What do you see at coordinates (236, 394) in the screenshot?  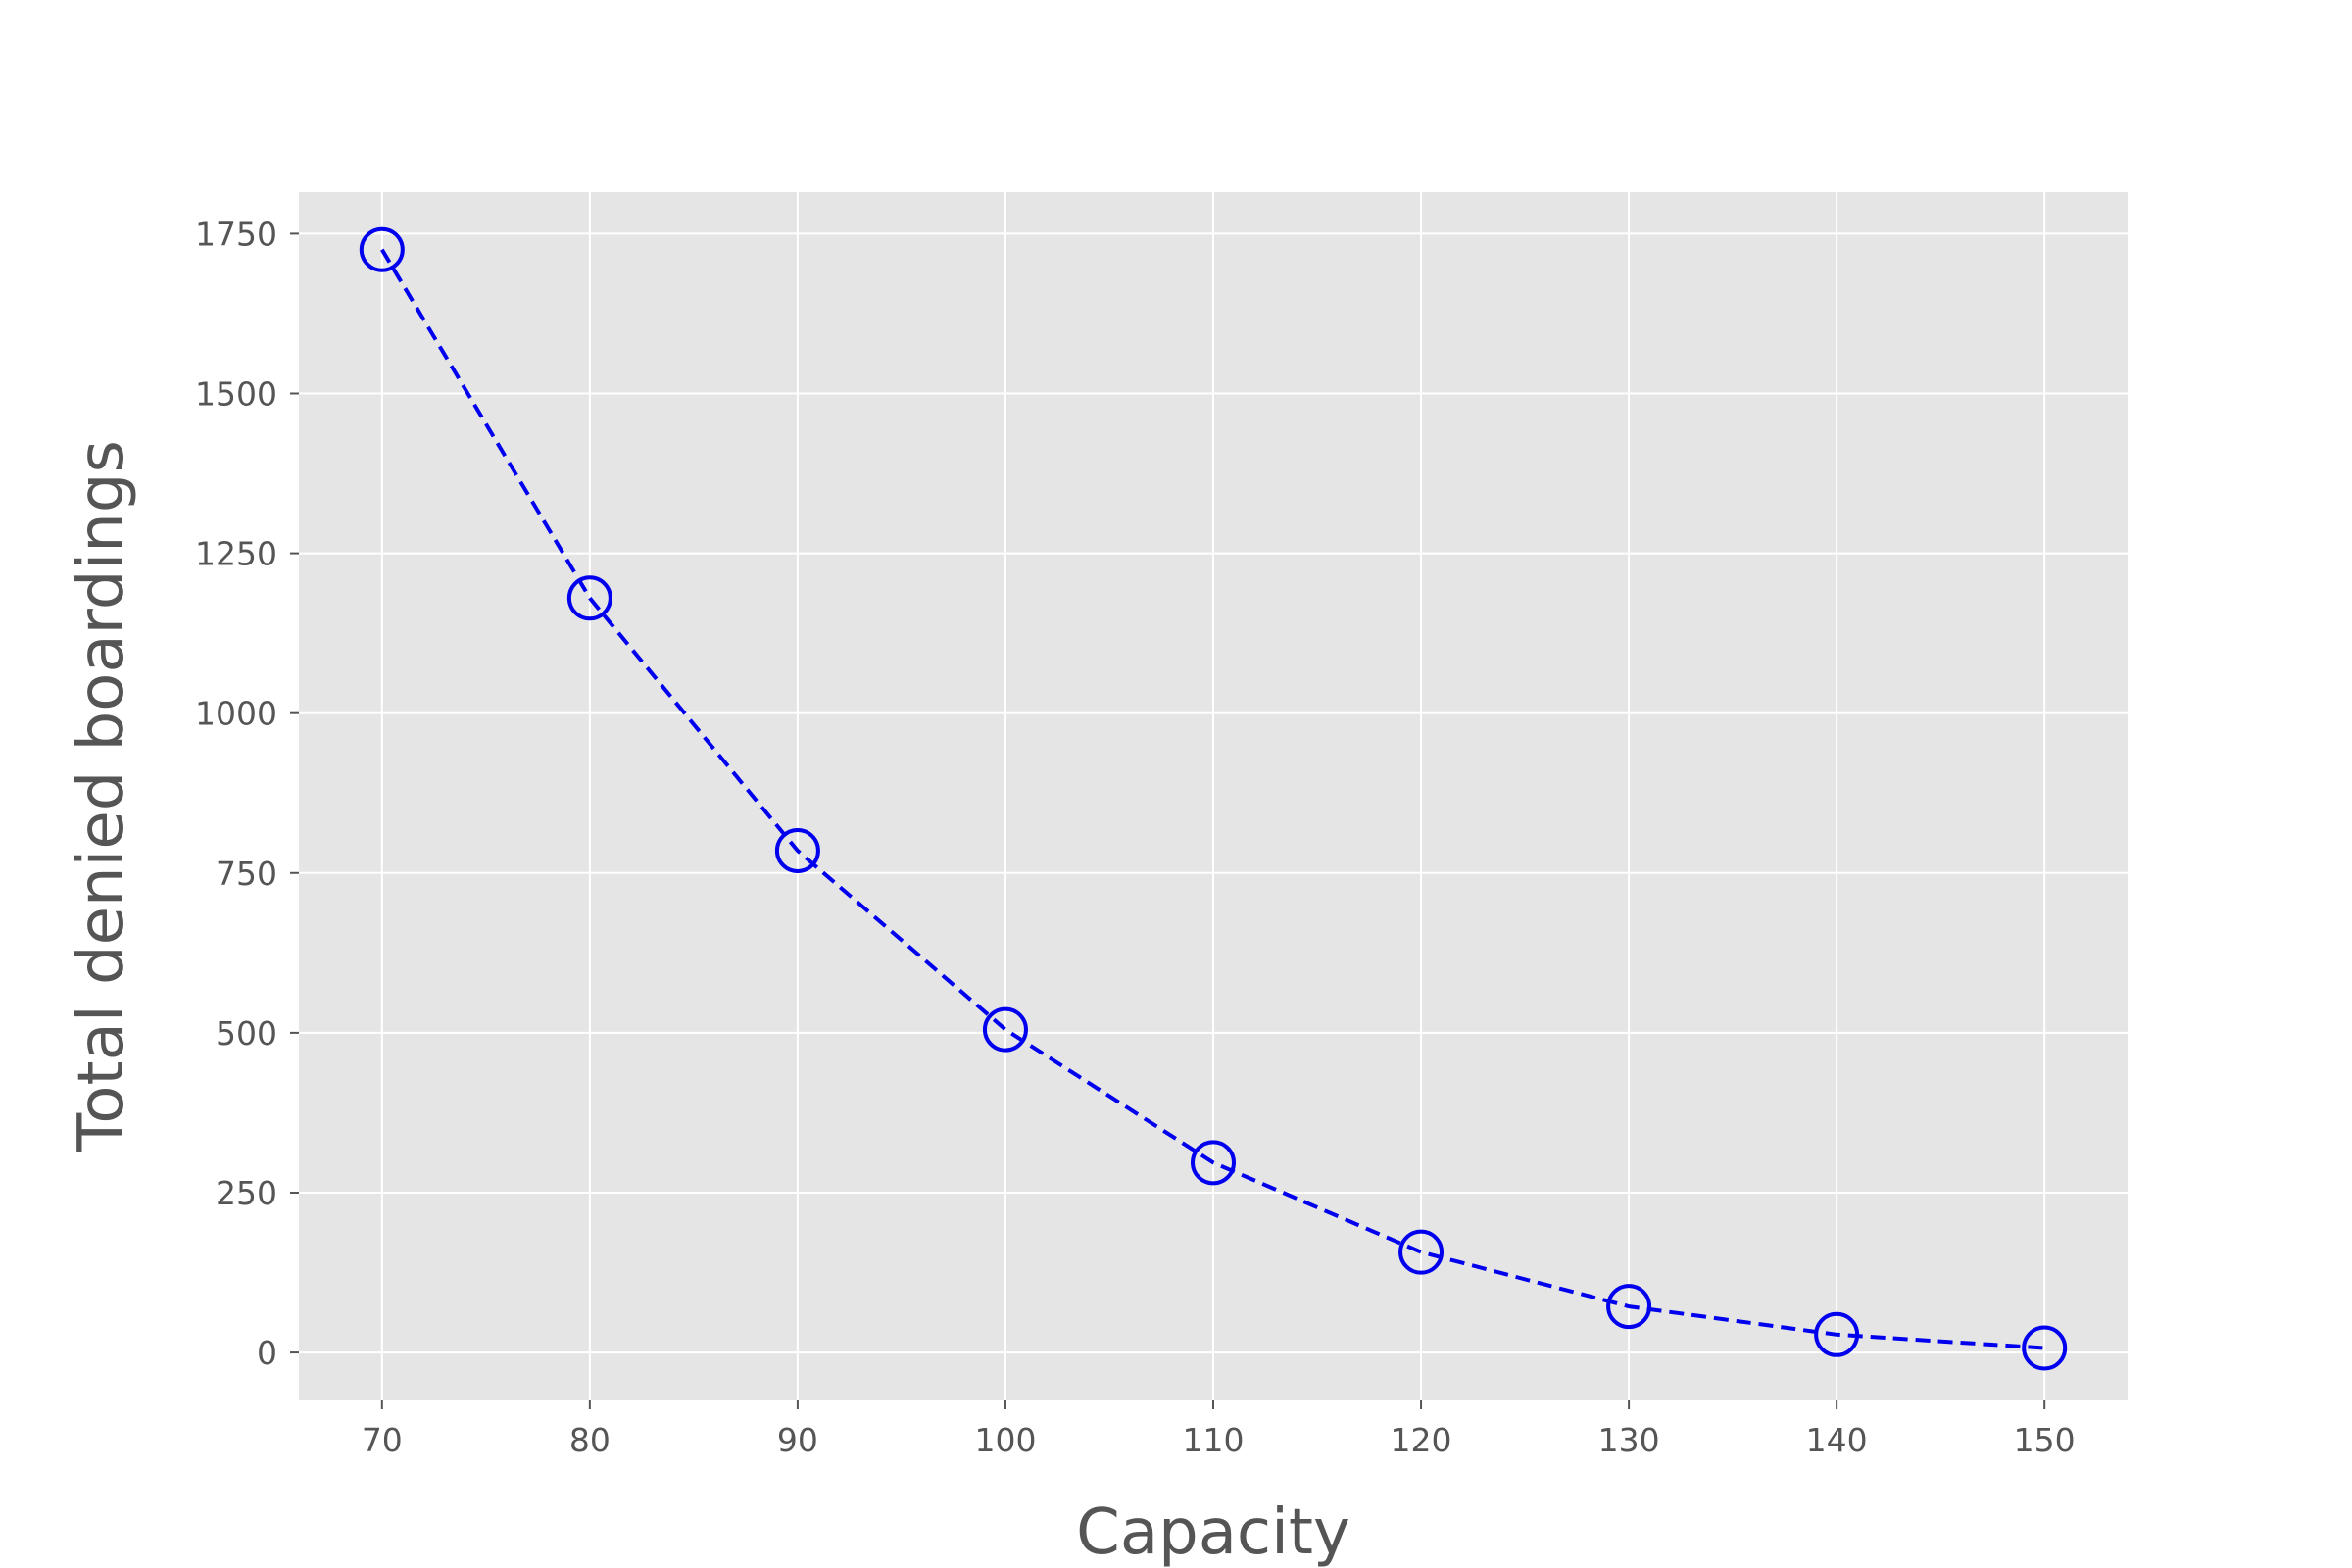 I see `y-tick-label: 1500` at bounding box center [236, 394].